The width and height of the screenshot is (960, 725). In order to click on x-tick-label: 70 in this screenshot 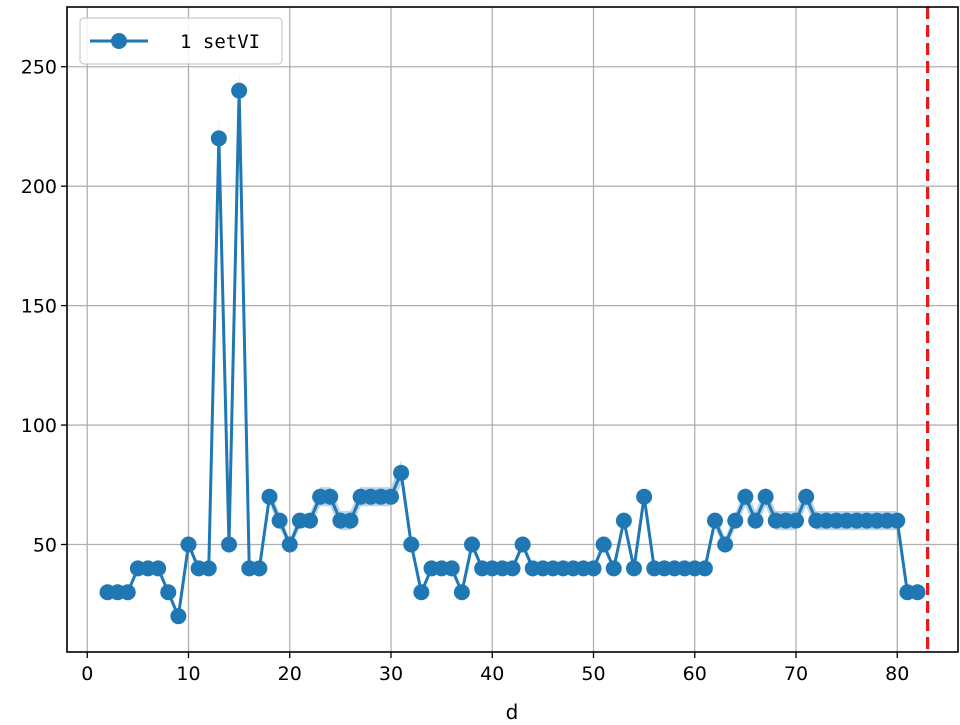, I will do `click(796, 674)`.